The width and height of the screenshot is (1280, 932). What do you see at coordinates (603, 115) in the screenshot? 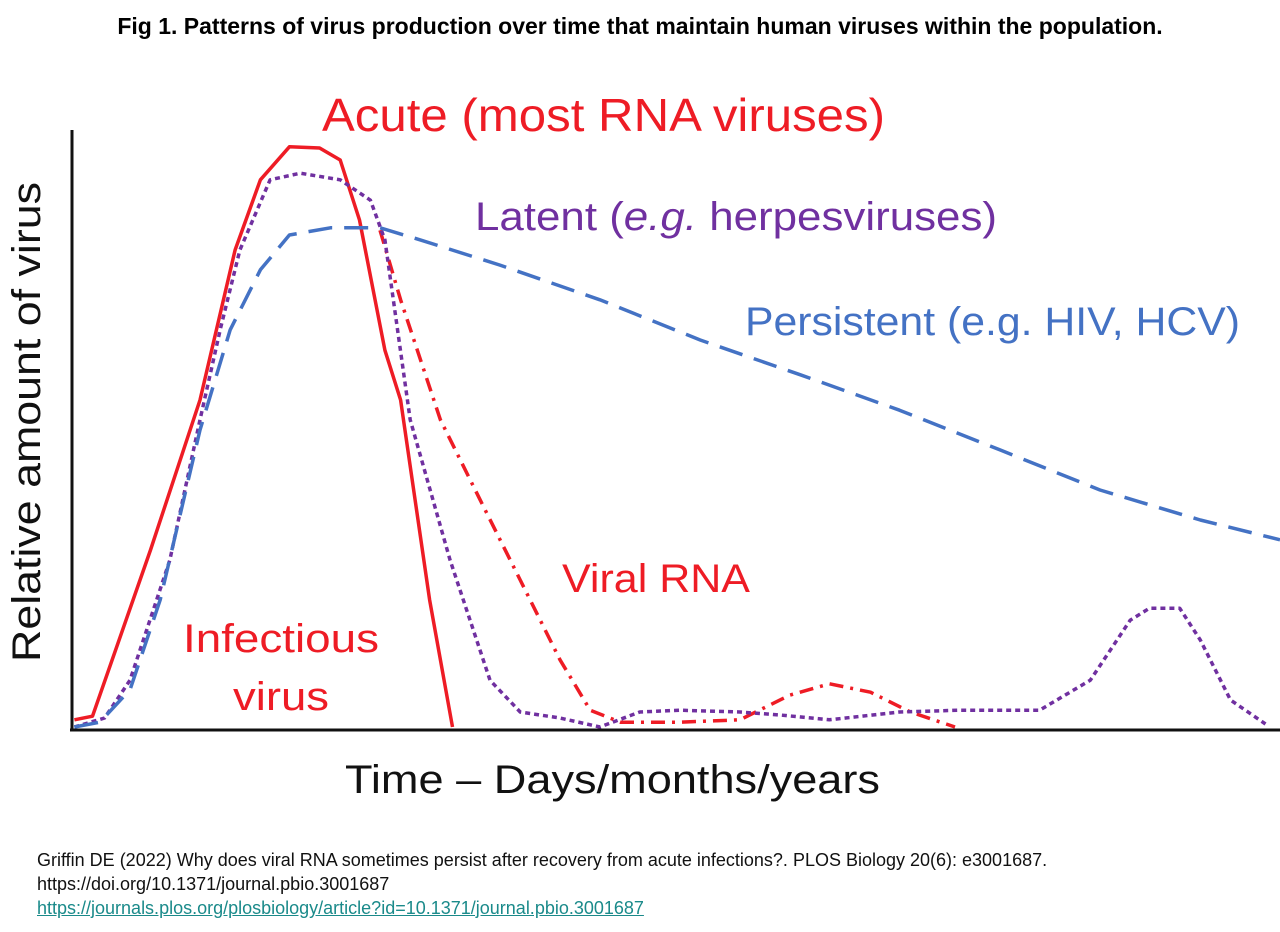
I see `acute-label: Acute (most RNA viruses)` at bounding box center [603, 115].